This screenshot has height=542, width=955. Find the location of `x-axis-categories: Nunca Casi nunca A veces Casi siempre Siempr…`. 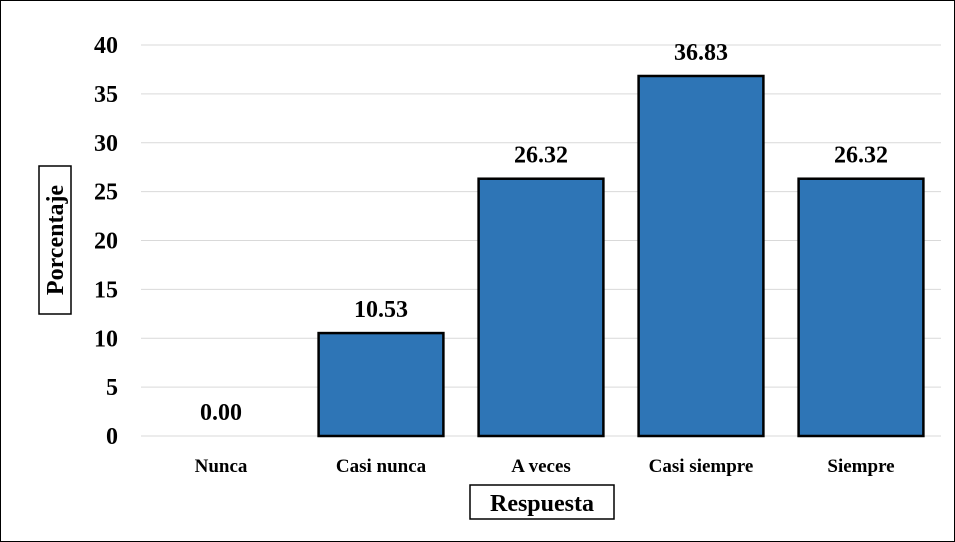

x-axis-categories: Nunca Casi nunca A veces Casi siempre Siempr… is located at coordinates (545, 466).